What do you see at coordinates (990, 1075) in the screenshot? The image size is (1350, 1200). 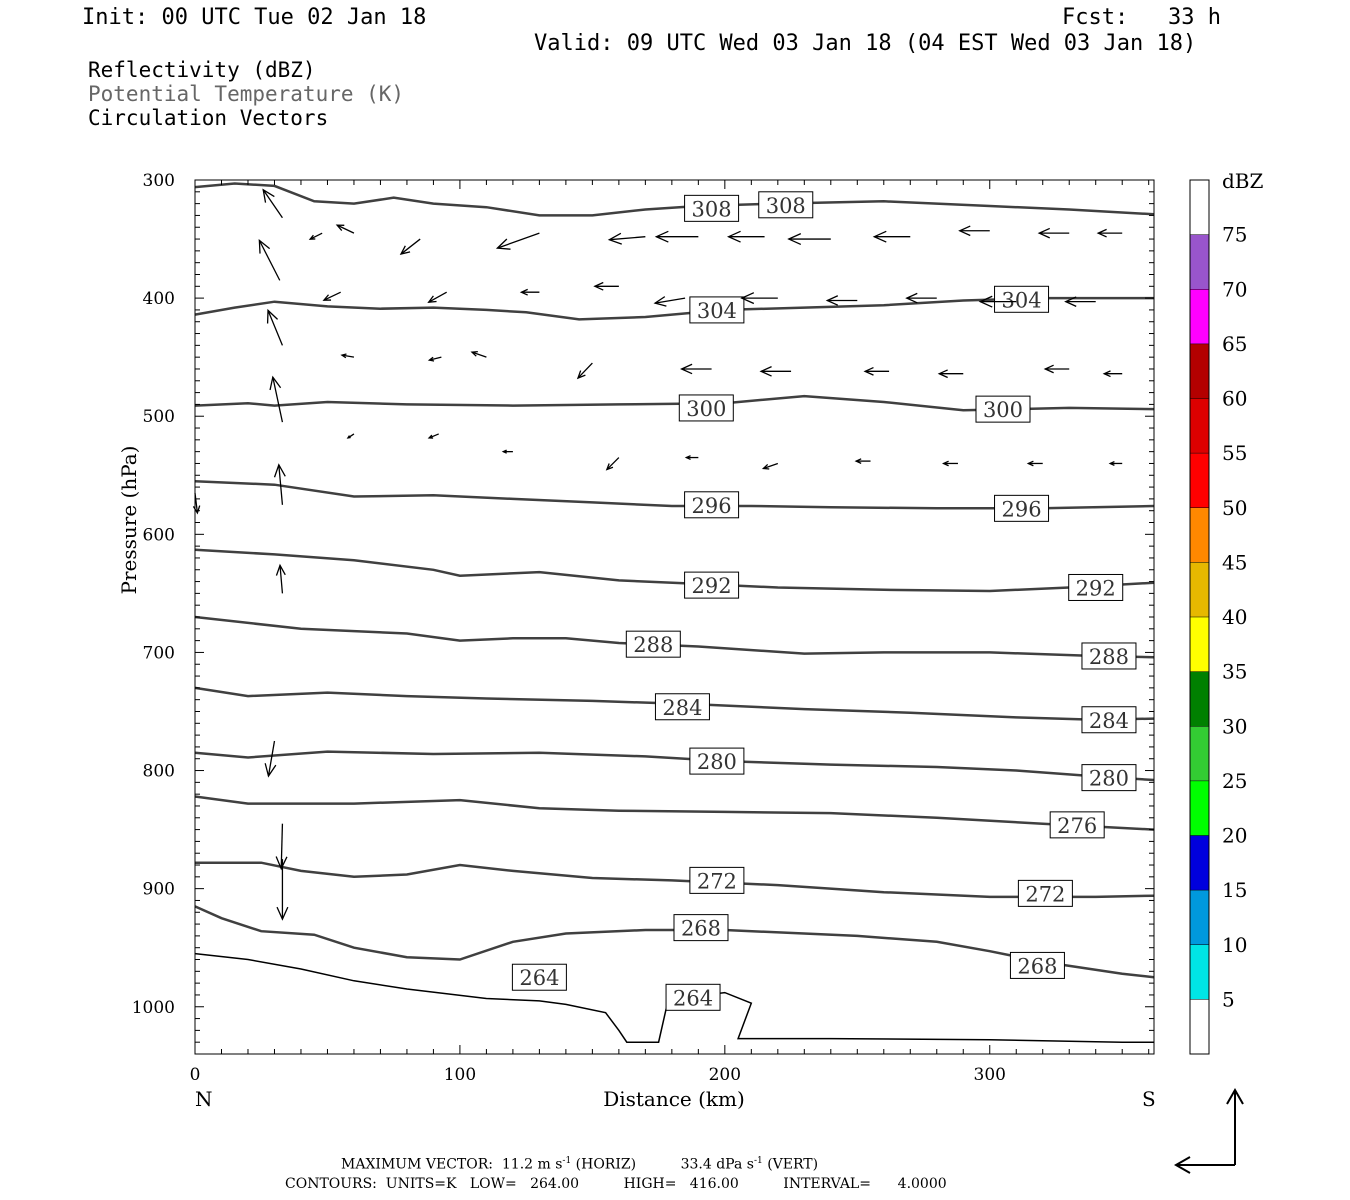 I see `x-tick-label: 300` at bounding box center [990, 1075].